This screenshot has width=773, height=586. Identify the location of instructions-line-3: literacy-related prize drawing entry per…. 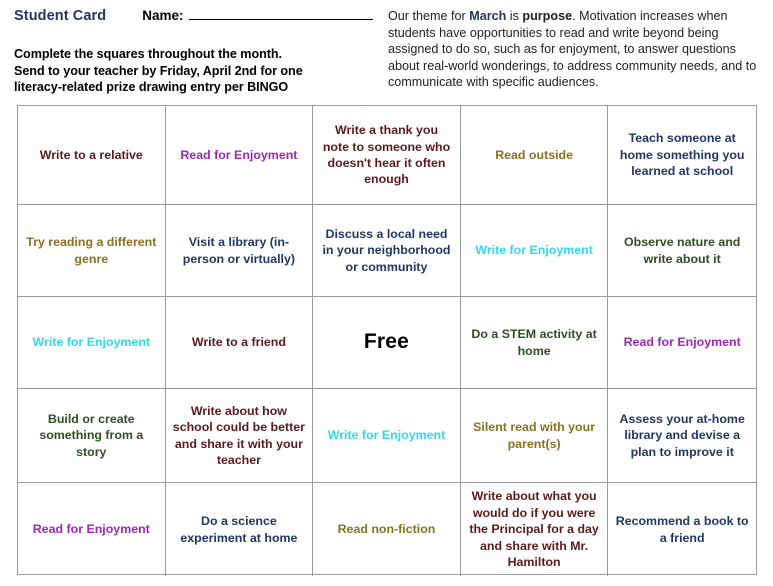
(151, 87).